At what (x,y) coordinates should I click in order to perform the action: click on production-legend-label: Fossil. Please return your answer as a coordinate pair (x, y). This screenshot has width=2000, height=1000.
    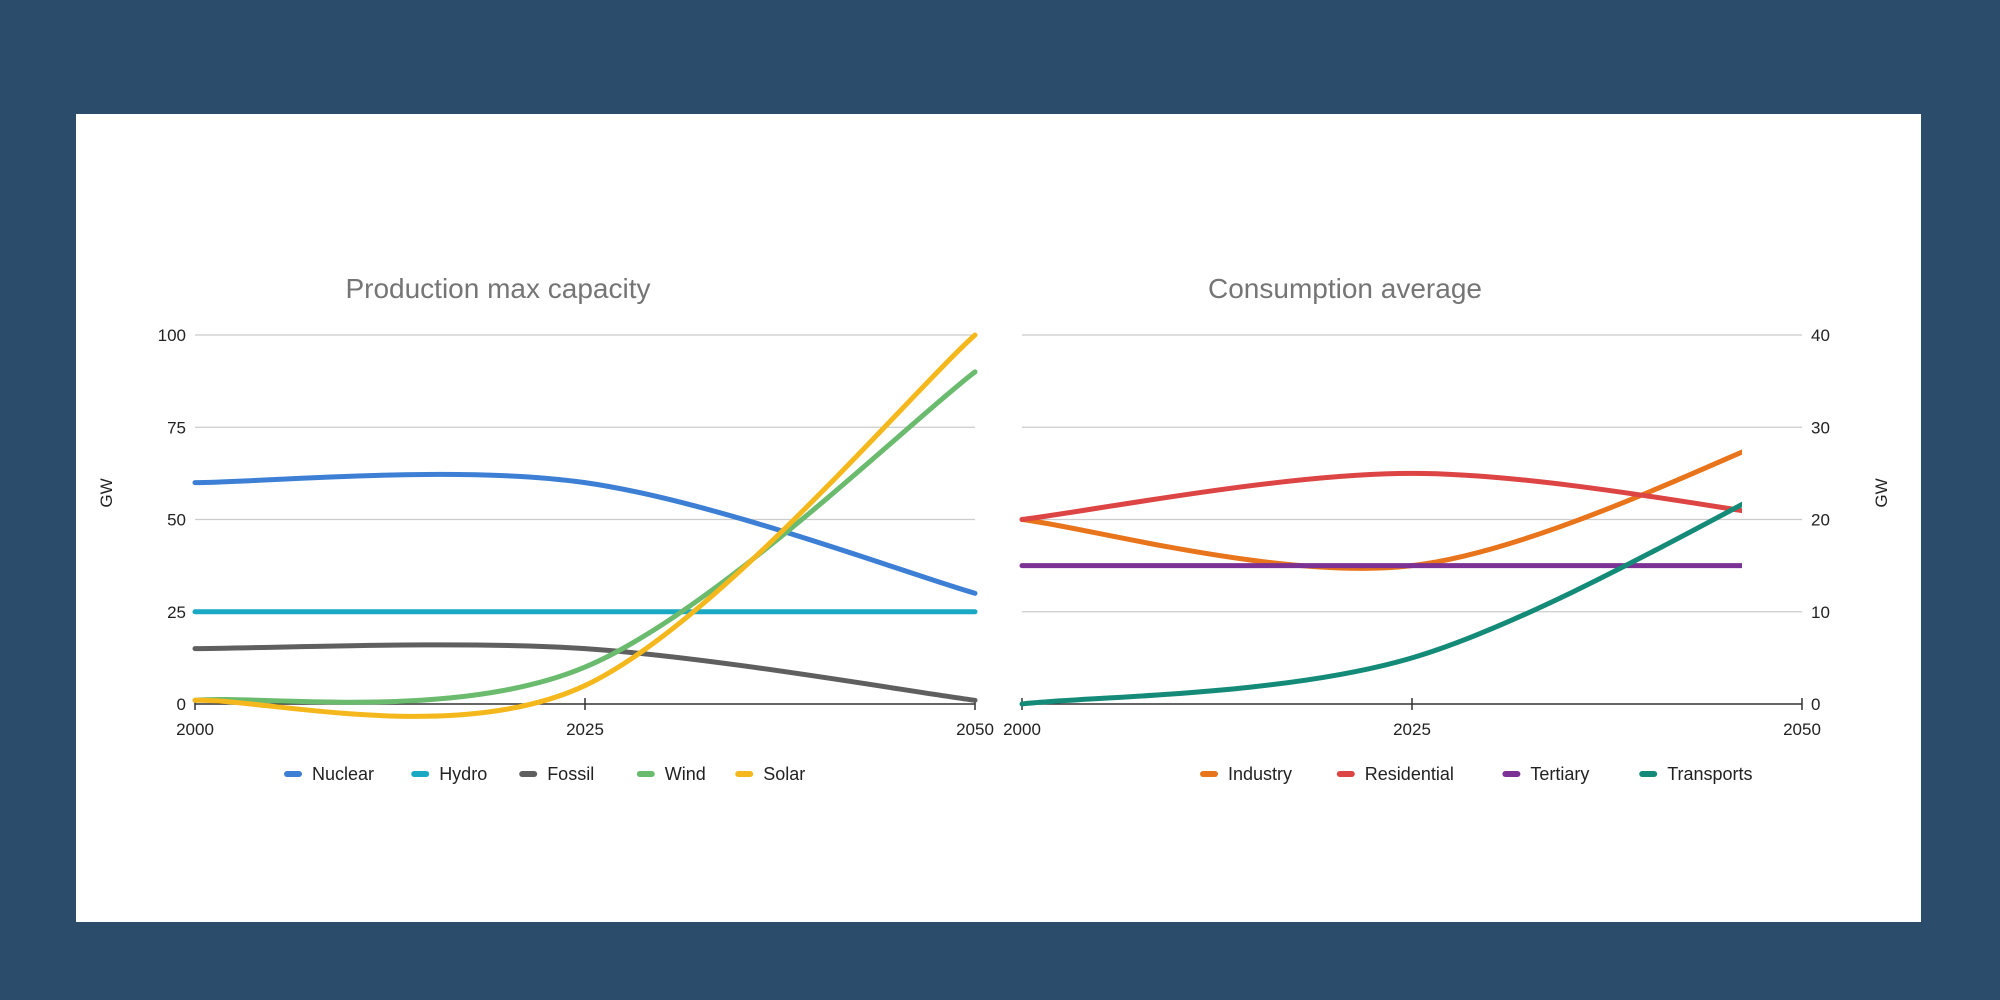
    Looking at the image, I should click on (570, 774).